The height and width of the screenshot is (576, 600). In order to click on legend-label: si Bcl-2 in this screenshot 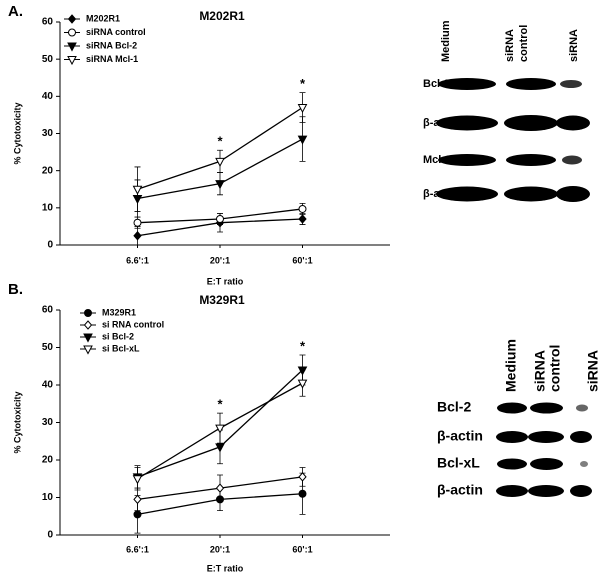, I will do `click(118, 336)`.